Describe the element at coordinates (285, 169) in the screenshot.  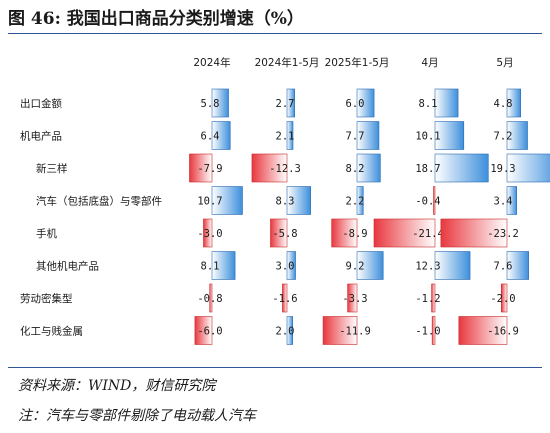
I see `data-label: -12.3` at that location.